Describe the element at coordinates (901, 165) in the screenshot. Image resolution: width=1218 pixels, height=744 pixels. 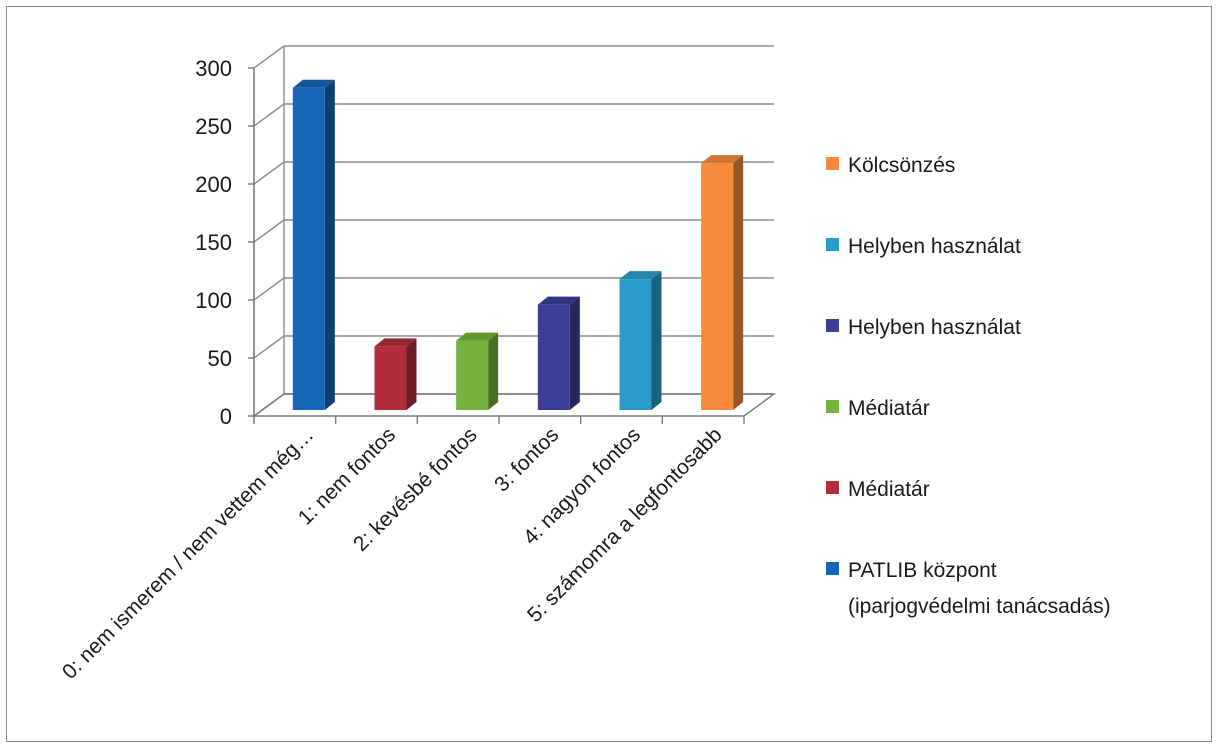
I see `legend-label: Kölcsönzés` at that location.